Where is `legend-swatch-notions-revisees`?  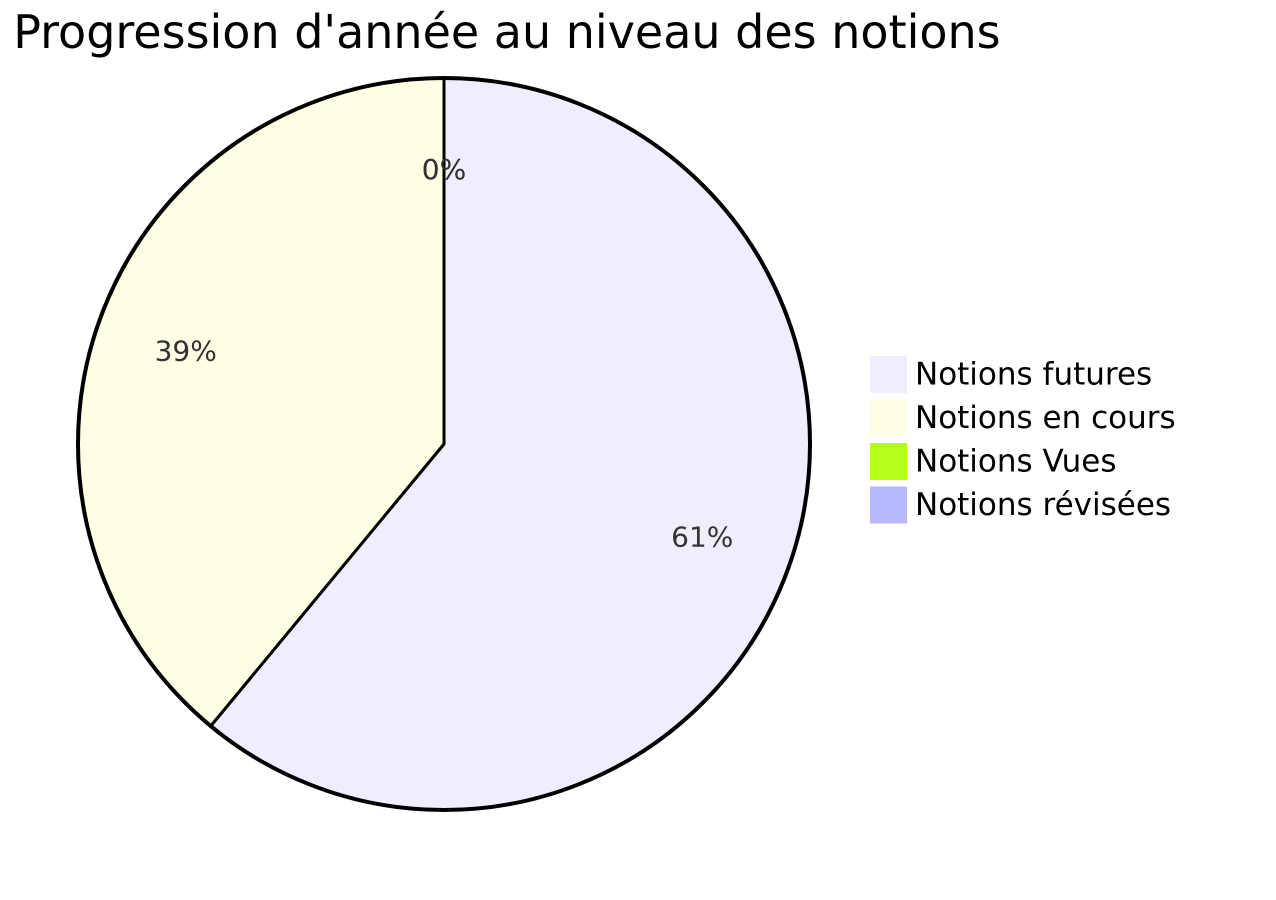
legend-swatch-notions-revisees is located at coordinates (888, 505).